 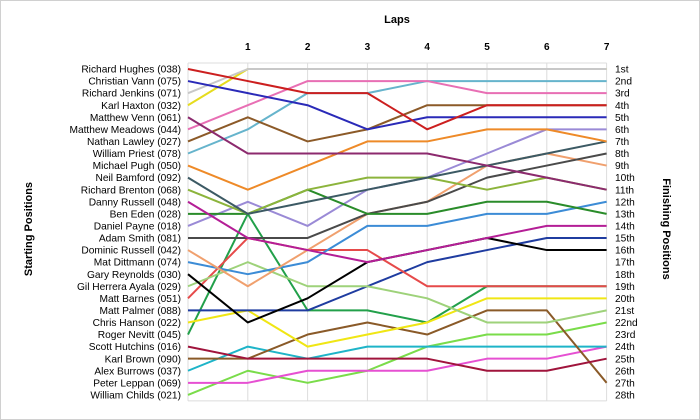 I want to click on lap-tick-label: 4, so click(x=427, y=47).